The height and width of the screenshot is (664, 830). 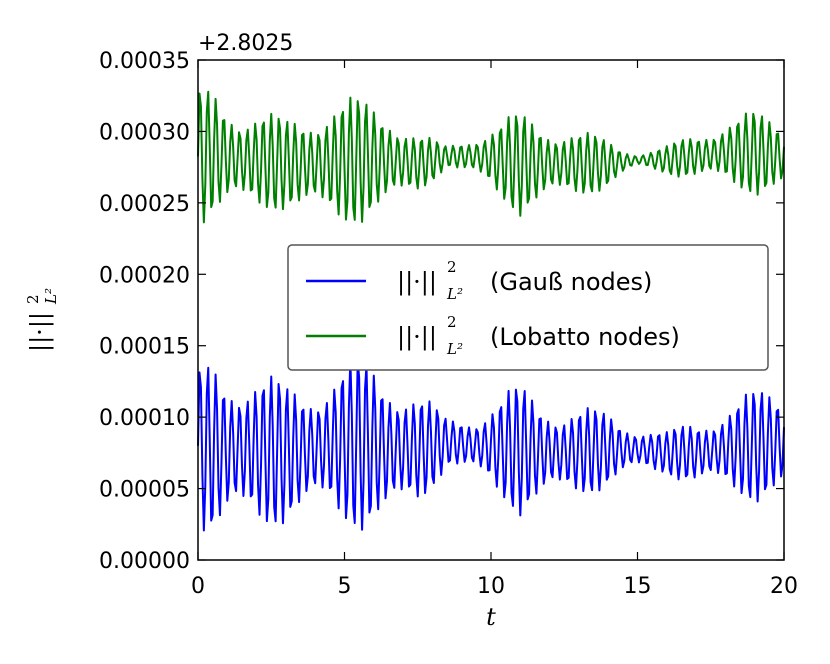 I want to click on y-axis-label: ||·|| 2 L², so click(x=42, y=320).